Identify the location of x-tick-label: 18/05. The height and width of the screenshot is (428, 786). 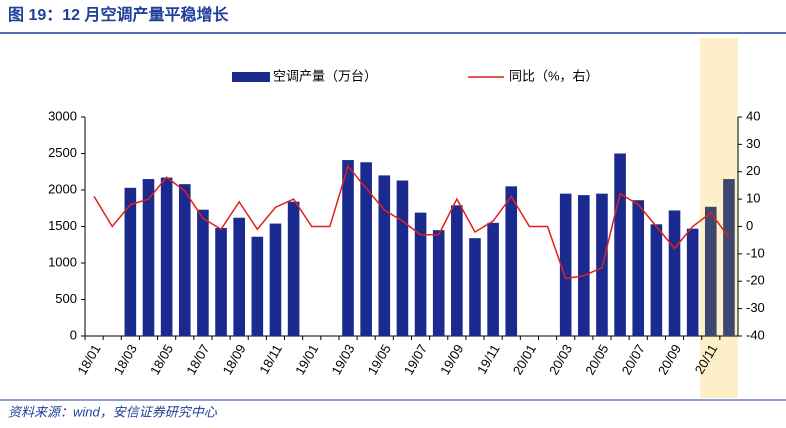
(161, 360).